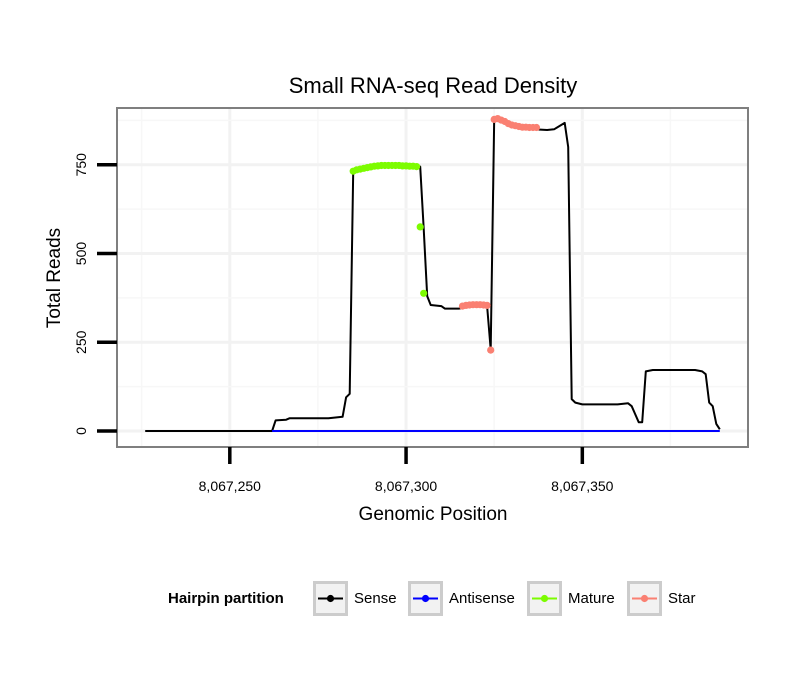 The width and height of the screenshot is (810, 690). Describe the element at coordinates (81, 254) in the screenshot. I see `y-tick-label: 500` at that location.